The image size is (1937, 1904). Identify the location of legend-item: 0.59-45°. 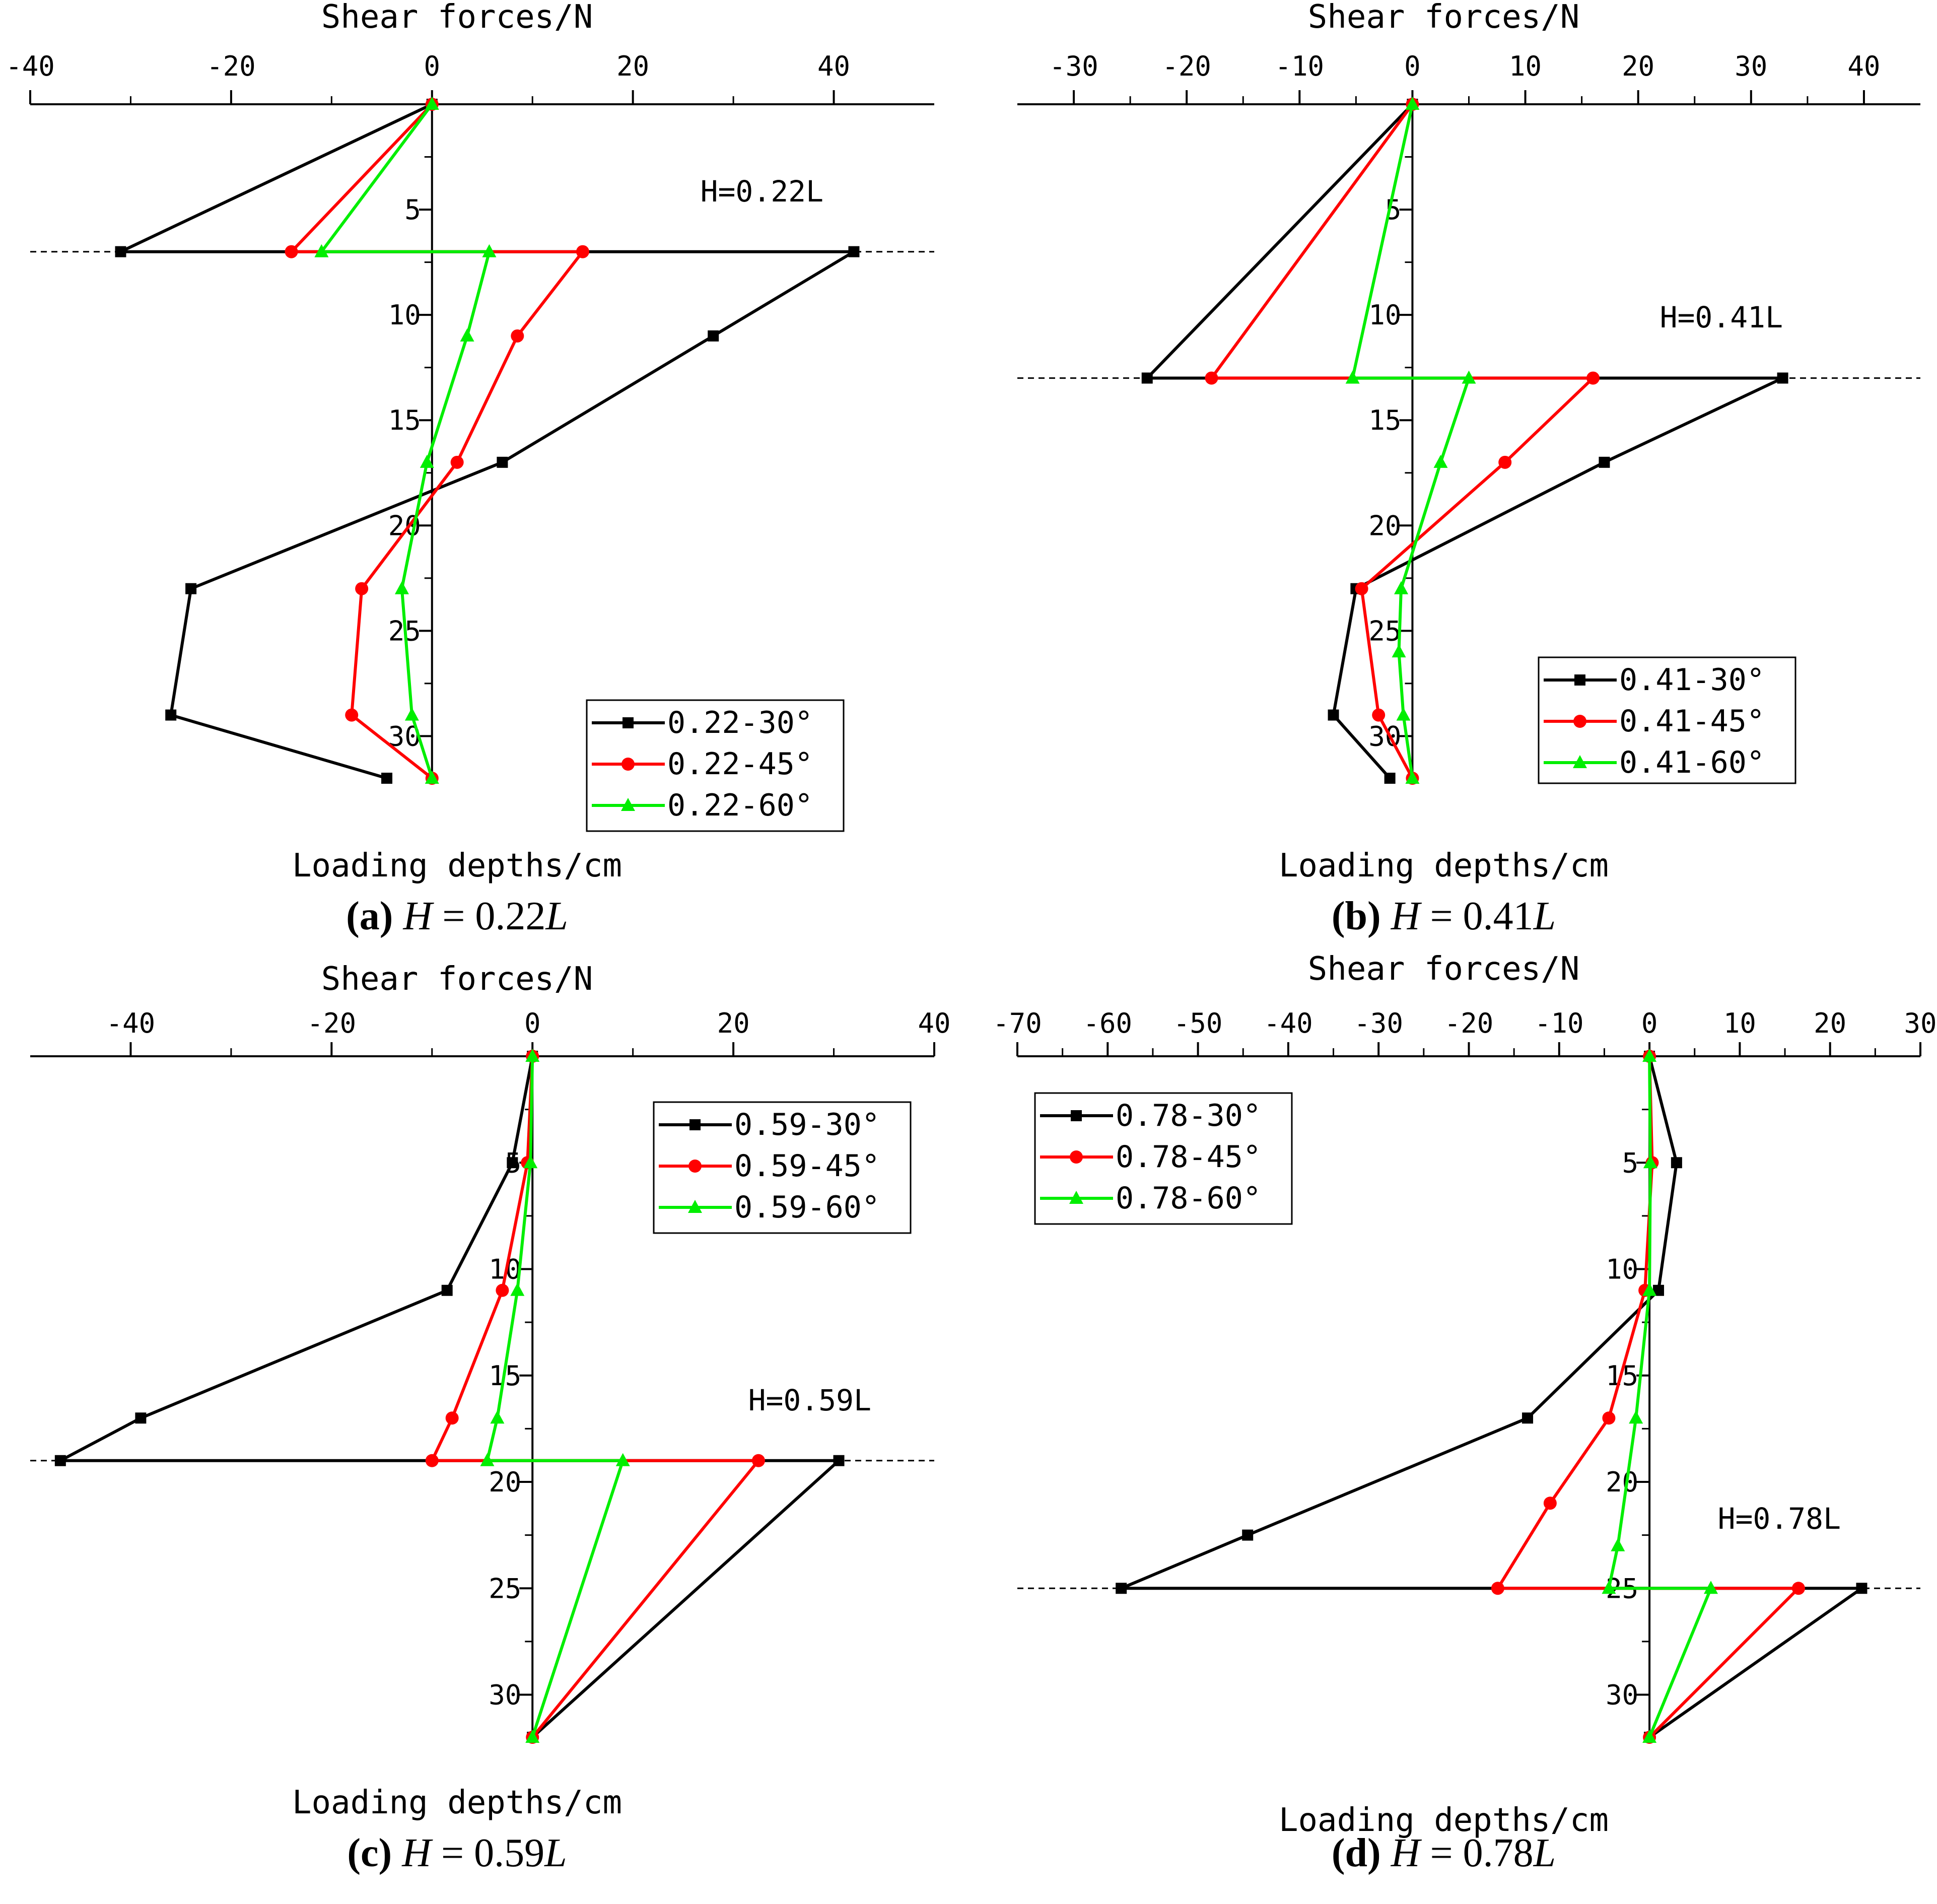
(769, 1166).